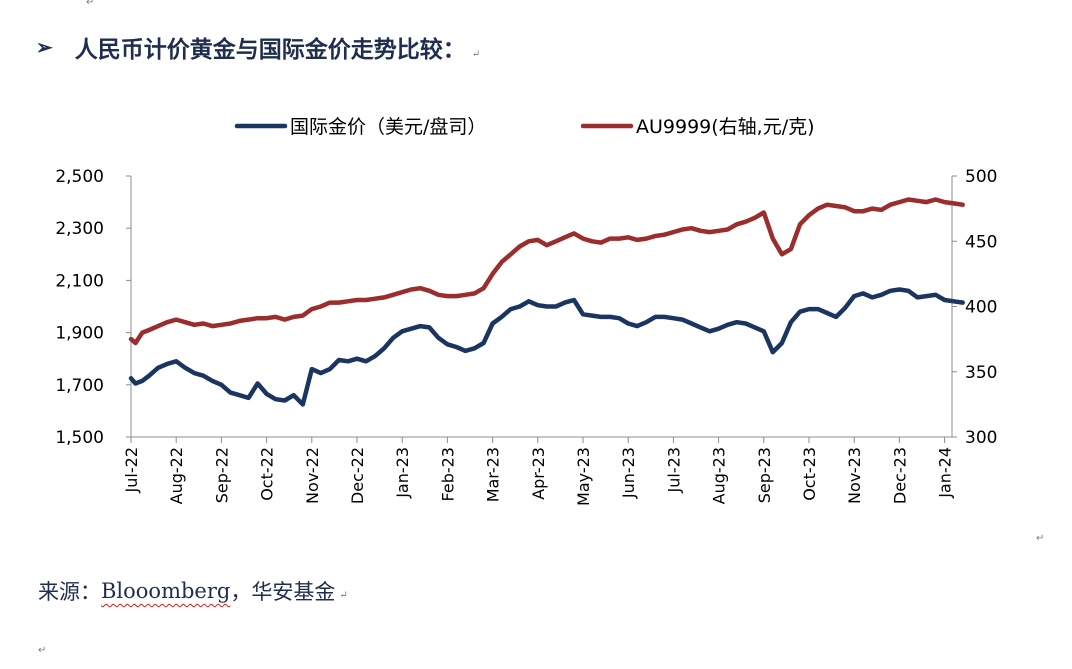 This screenshot has height=669, width=1072. I want to click on intl-gold-series-line, so click(546, 347).